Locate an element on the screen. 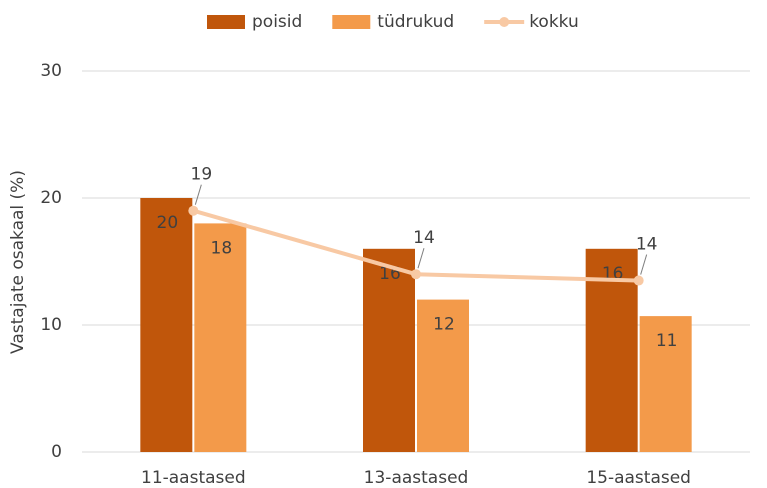  bar-value-label: 11 is located at coordinates (667, 341).